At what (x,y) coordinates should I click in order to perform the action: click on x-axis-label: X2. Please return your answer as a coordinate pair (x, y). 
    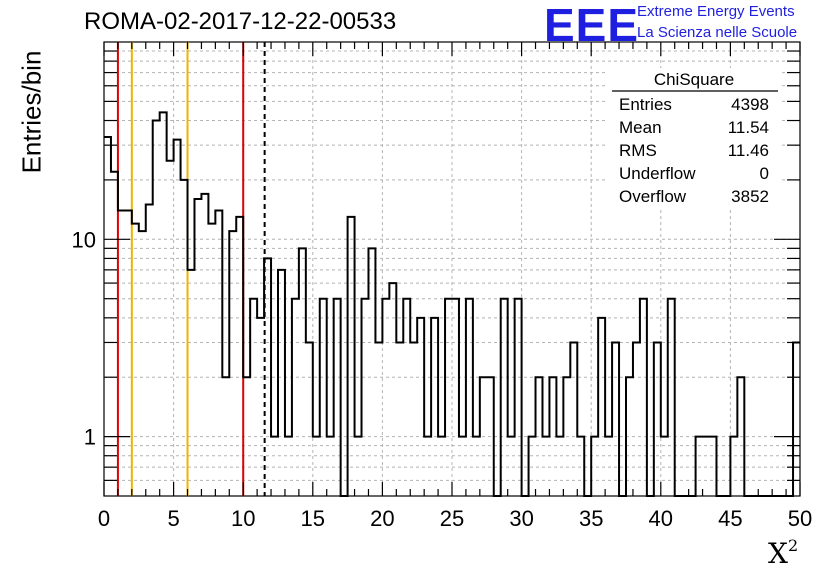
    Looking at the image, I should click on (783, 553).